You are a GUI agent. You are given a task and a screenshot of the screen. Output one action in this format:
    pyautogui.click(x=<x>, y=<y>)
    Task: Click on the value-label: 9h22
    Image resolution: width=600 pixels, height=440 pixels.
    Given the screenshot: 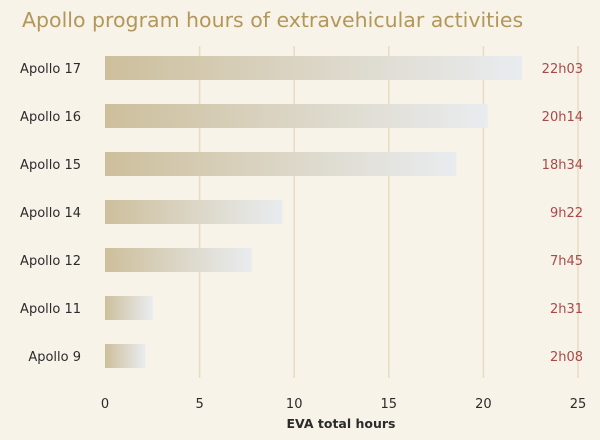 What is the action you would take?
    pyautogui.click(x=566, y=213)
    